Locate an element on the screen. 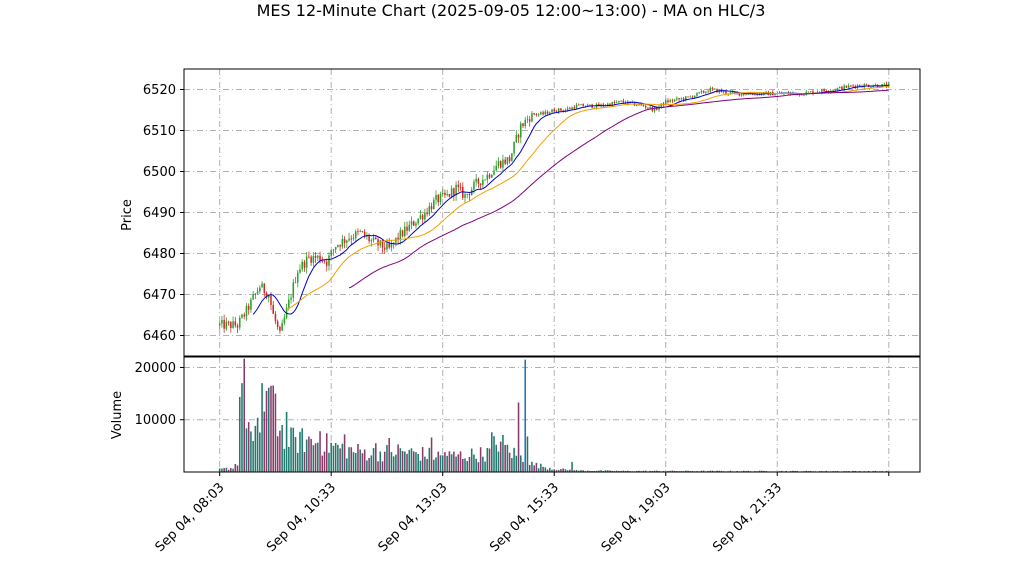  price-ytick-label: 6480 is located at coordinates (159, 254).